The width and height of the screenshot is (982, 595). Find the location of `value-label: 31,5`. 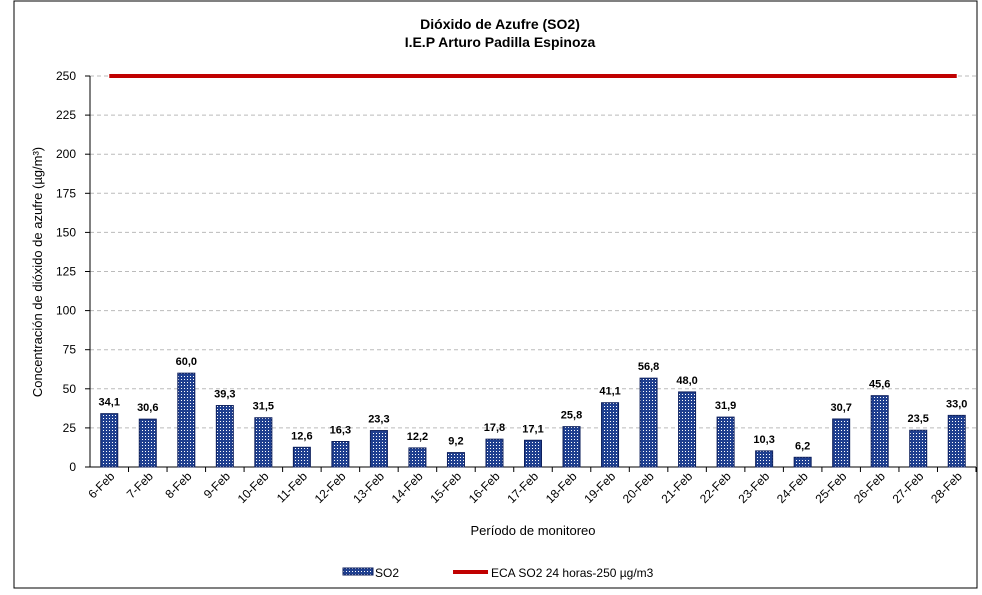

value-label: 31,5 is located at coordinates (263, 407).